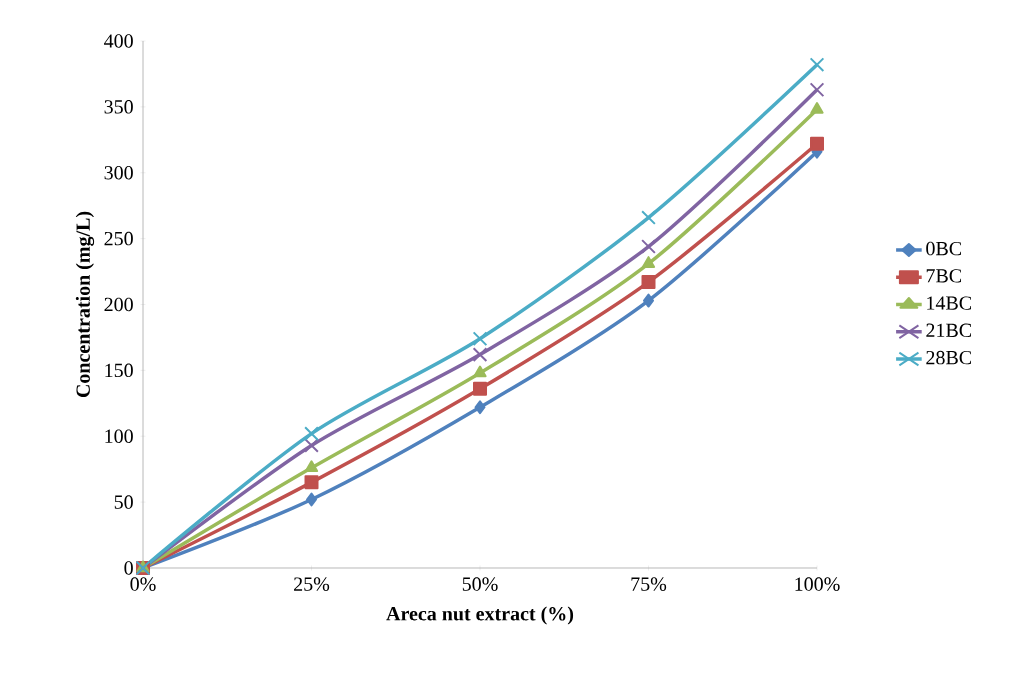 This screenshot has width=1022, height=679. I want to click on legend-label: 14BC, so click(949, 303).